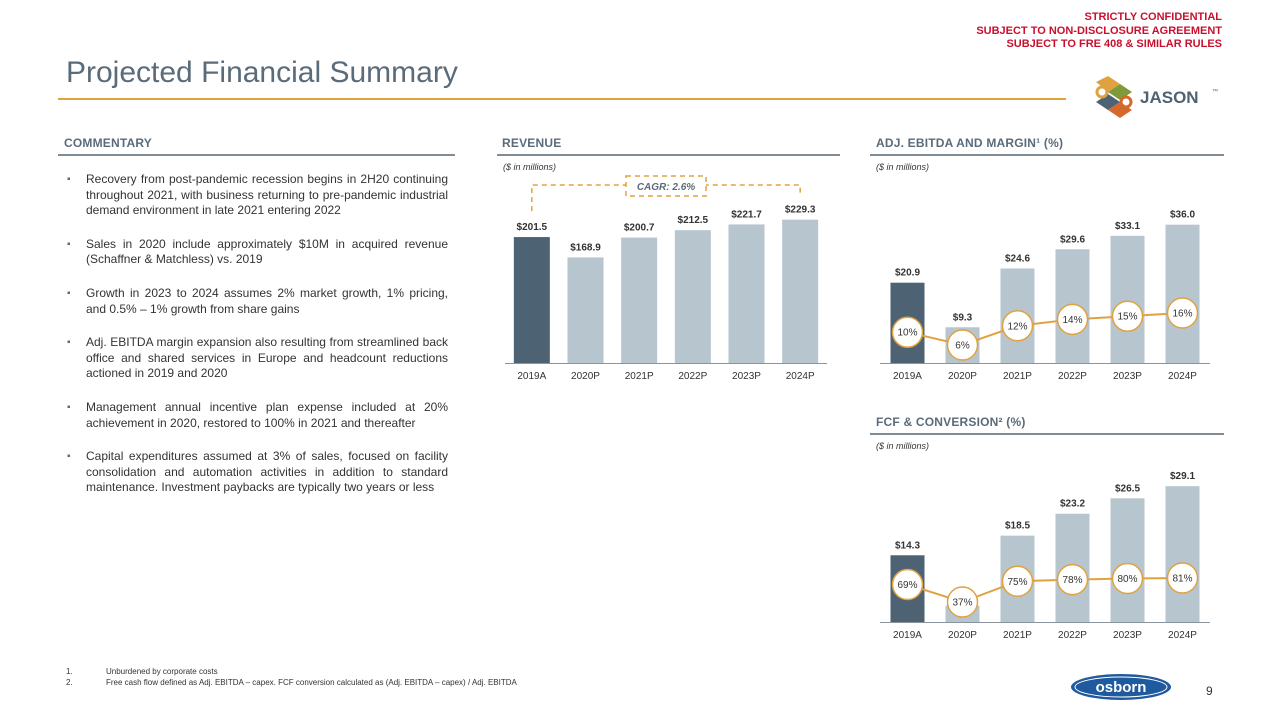 The image size is (1280, 720). I want to click on cagr-label: CAGR: 2.6%, so click(666, 187).